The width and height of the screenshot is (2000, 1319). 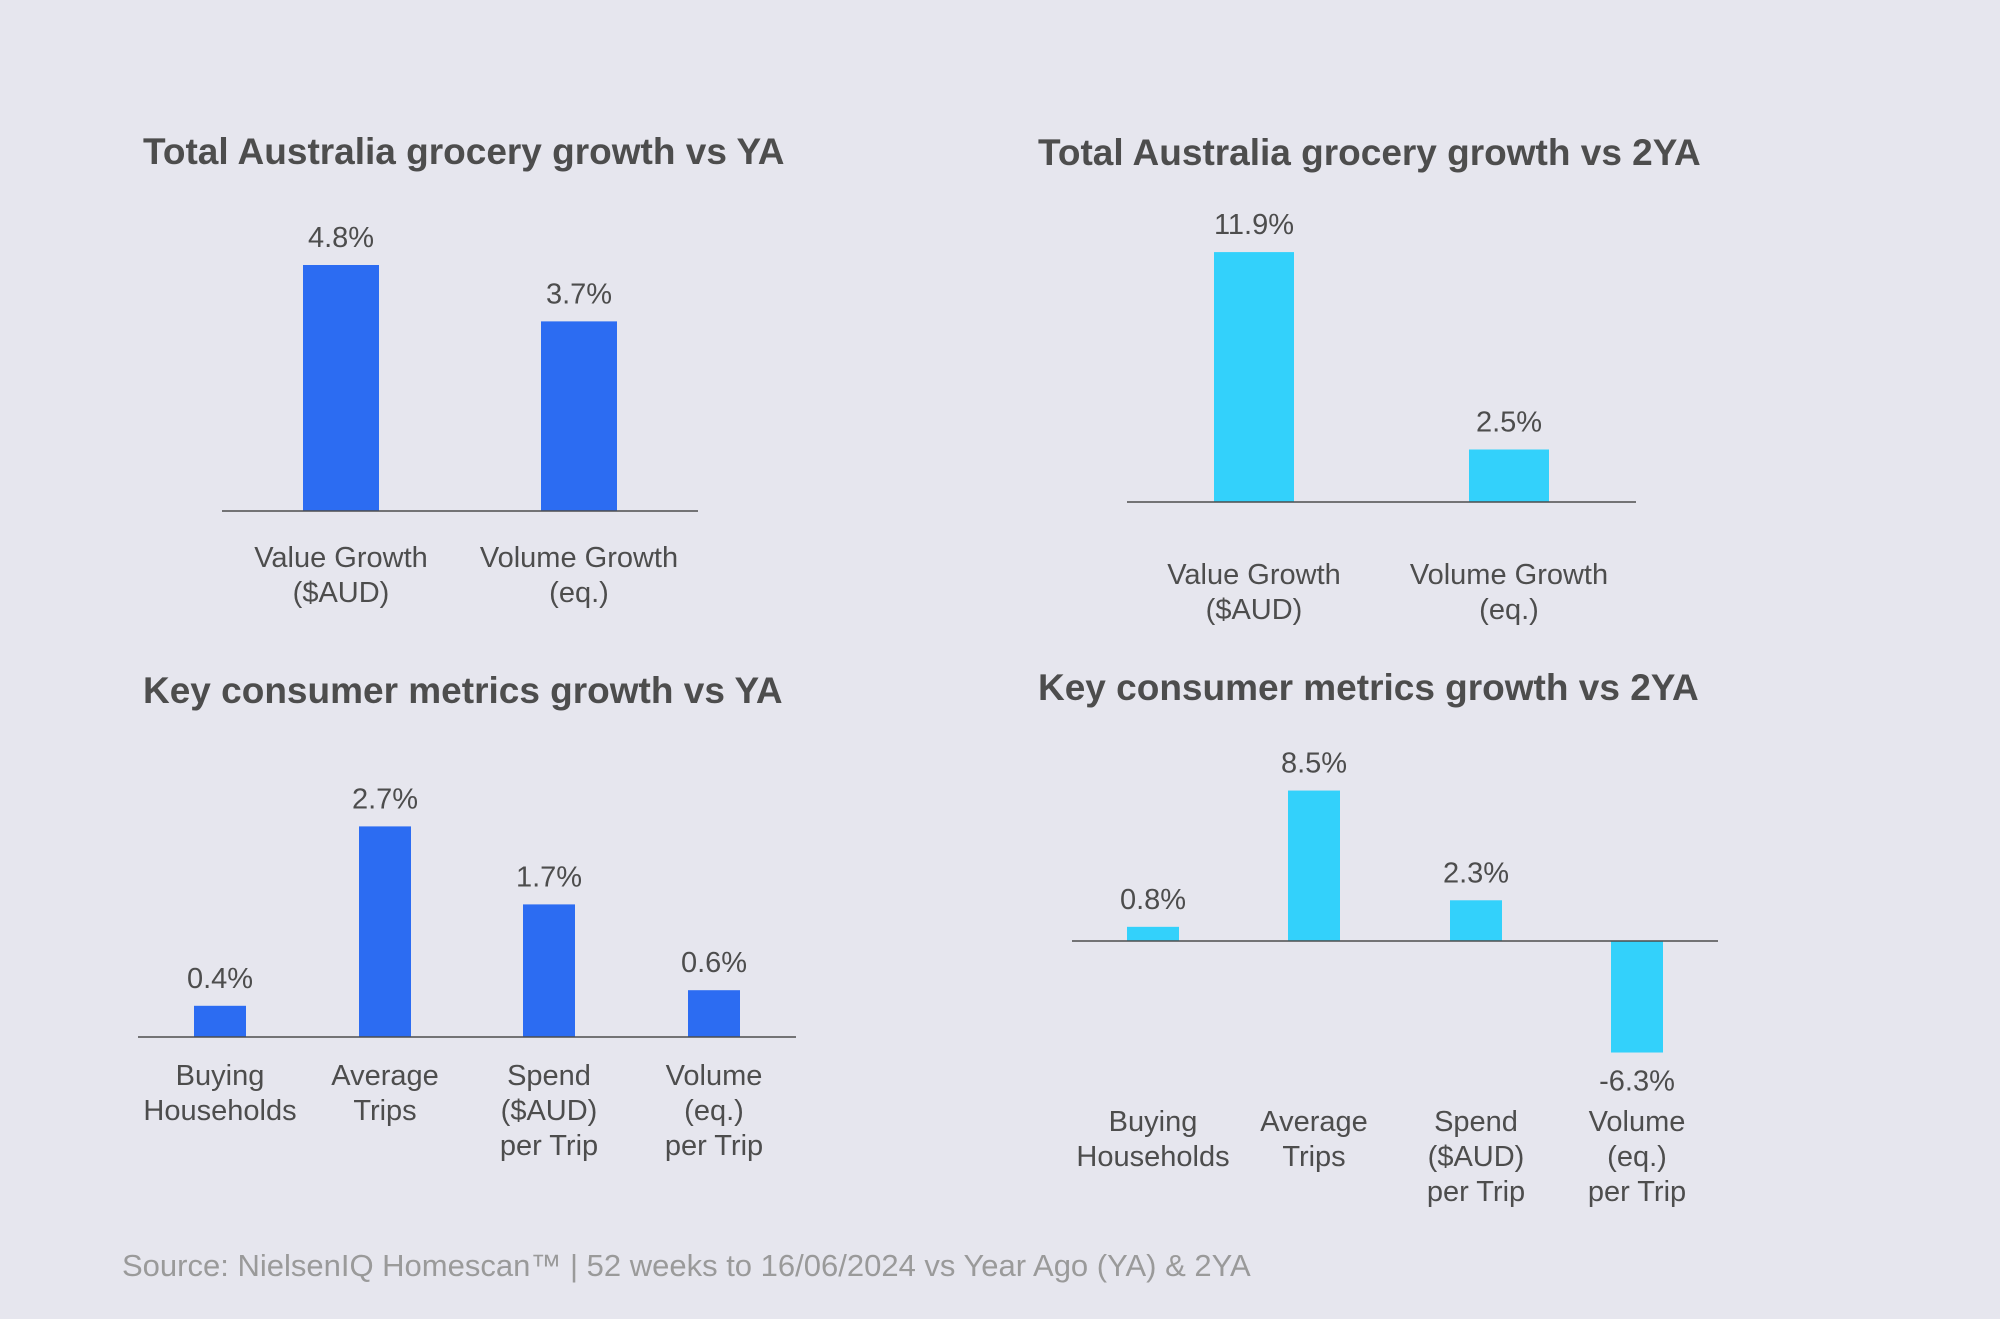 I want to click on data-label: 3.7%, so click(x=579, y=294).